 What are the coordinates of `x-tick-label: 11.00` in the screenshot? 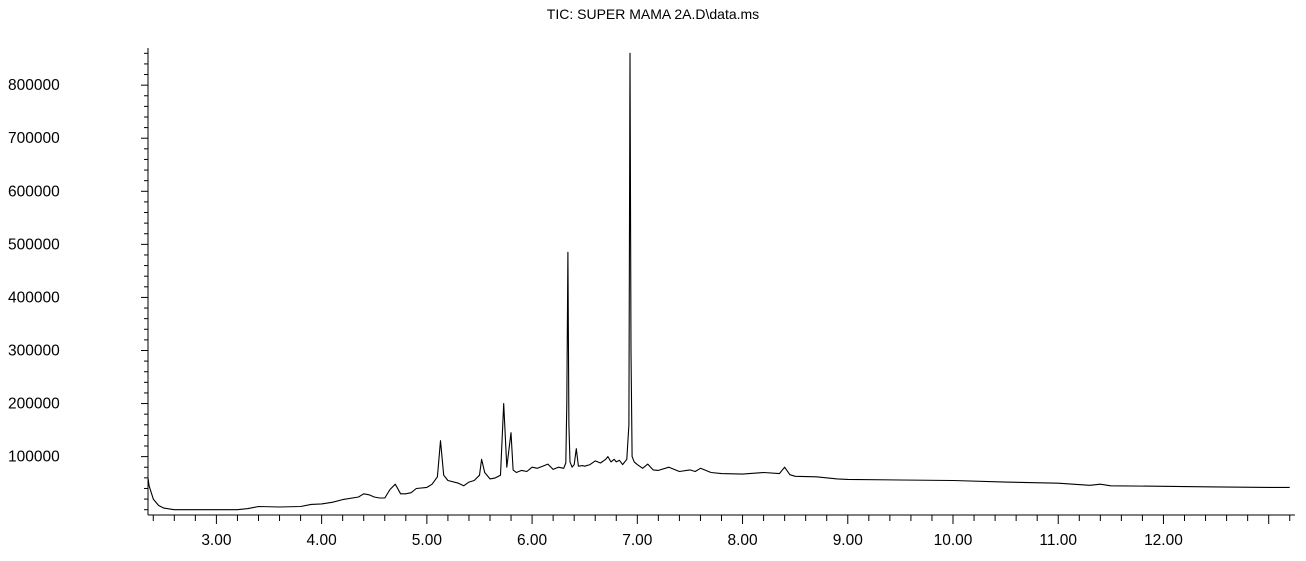 It's located at (1058, 540).